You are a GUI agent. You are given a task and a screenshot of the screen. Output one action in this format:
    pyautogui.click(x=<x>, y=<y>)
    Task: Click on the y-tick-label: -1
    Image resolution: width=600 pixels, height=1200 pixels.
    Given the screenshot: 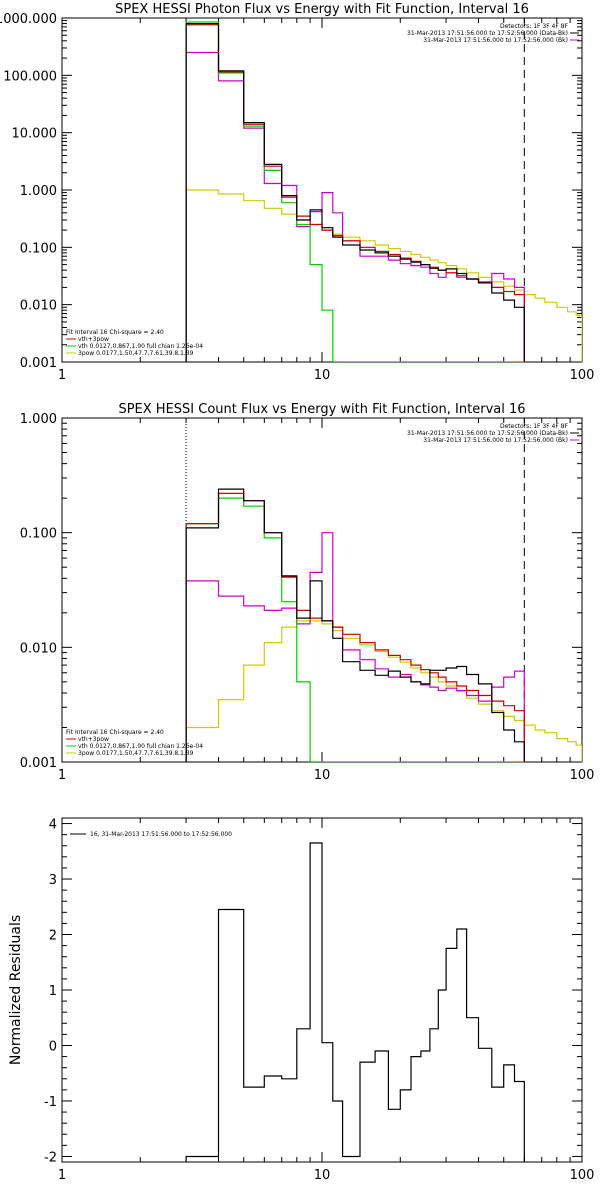 What is the action you would take?
    pyautogui.click(x=50, y=1102)
    